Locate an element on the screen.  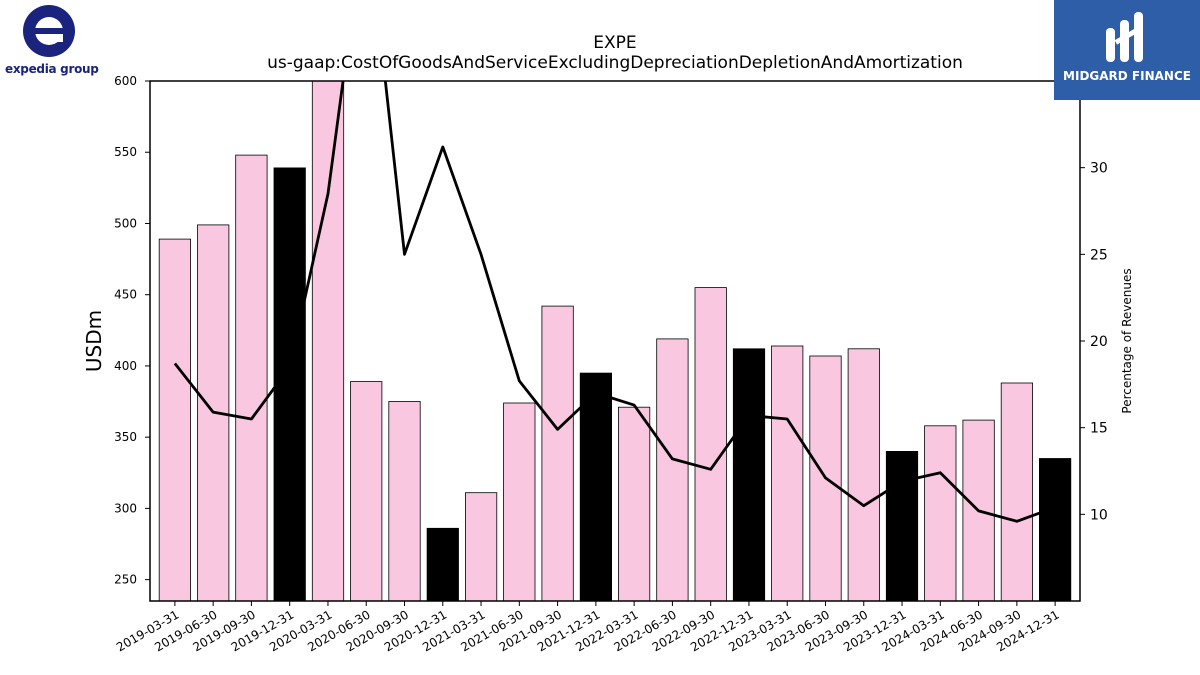
midgard-m-icon is located at coordinates (1124, 37).